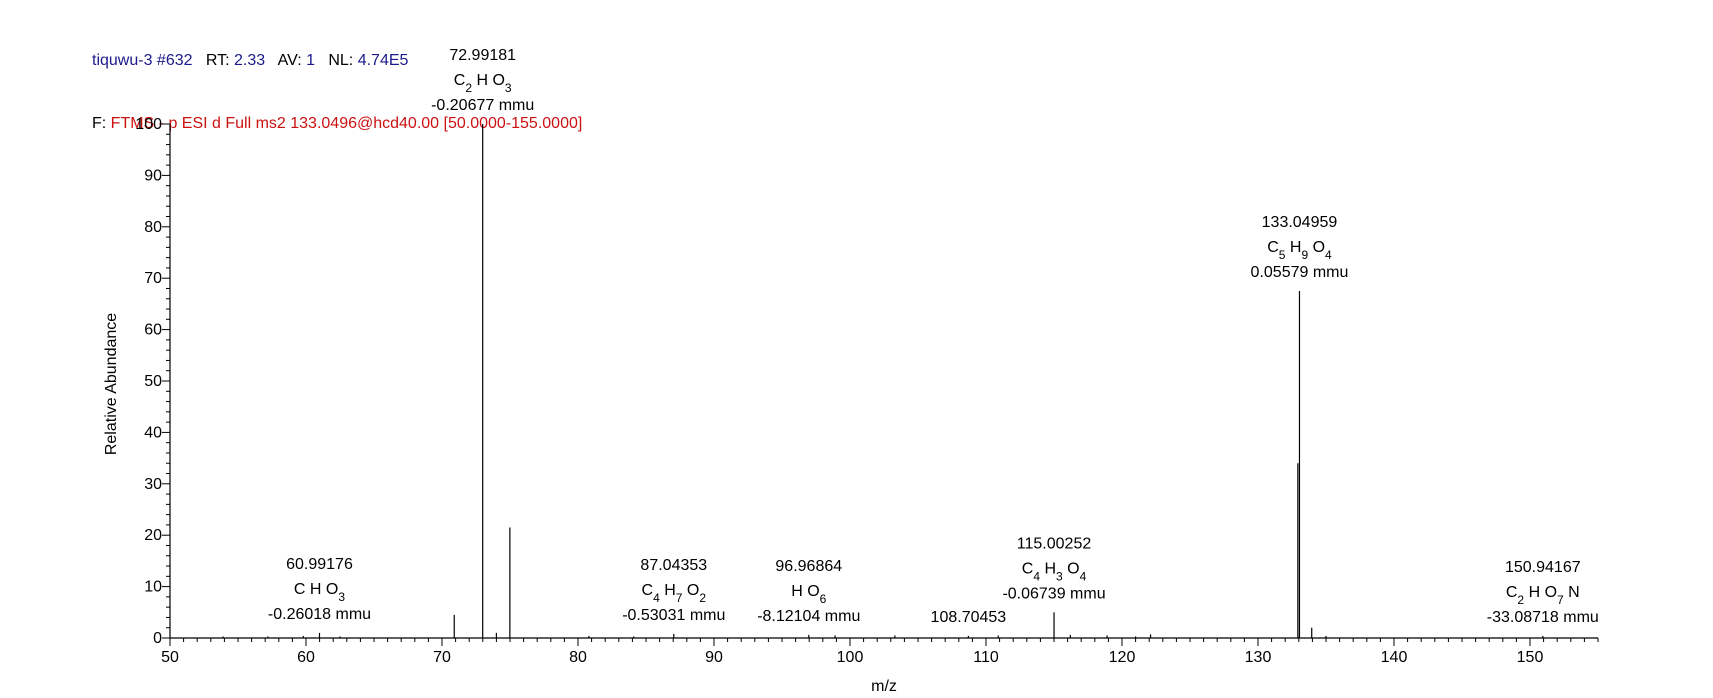 This screenshot has height=698, width=1713. I want to click on peak-mz-label: 72.99181, so click(482, 55).